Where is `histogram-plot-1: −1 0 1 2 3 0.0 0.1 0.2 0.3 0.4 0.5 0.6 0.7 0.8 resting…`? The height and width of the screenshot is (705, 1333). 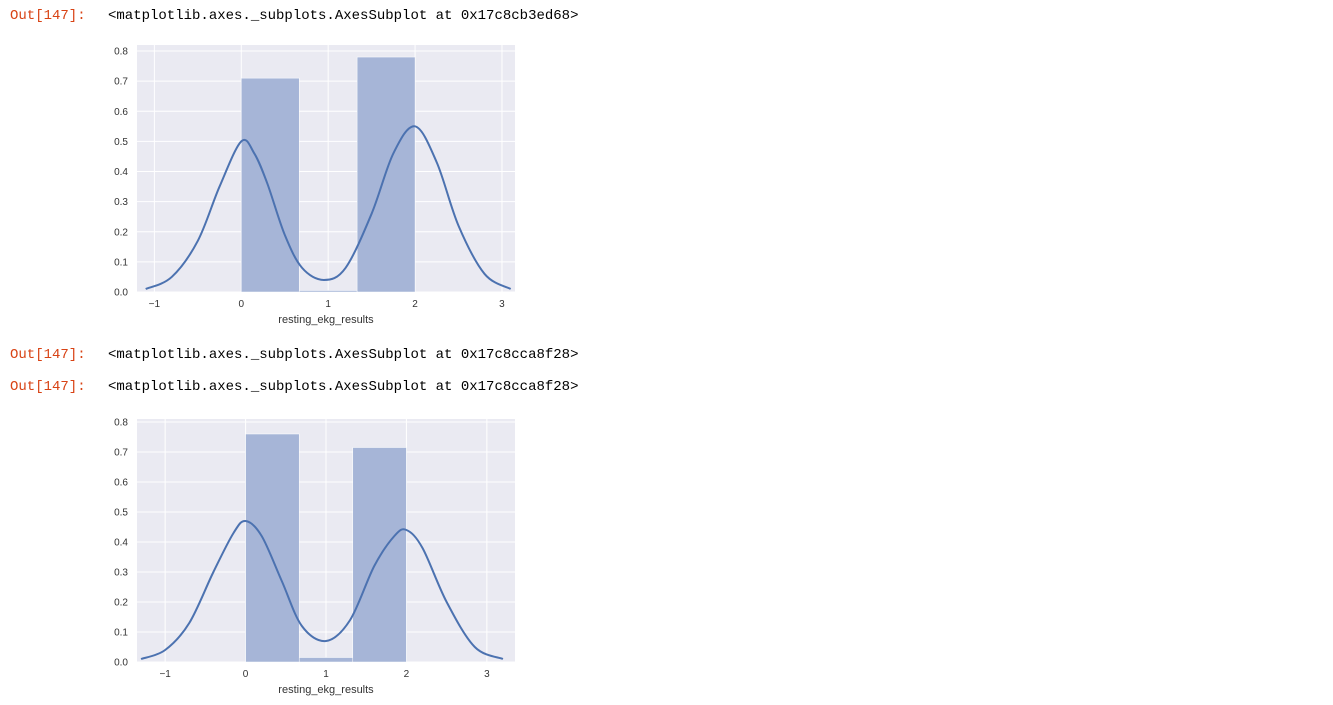
histogram-plot-1: −1 0 1 2 3 0.0 0.1 0.2 0.3 0.4 0.5 0.6 0.7 0.8 resting… is located at coordinates (314, 185).